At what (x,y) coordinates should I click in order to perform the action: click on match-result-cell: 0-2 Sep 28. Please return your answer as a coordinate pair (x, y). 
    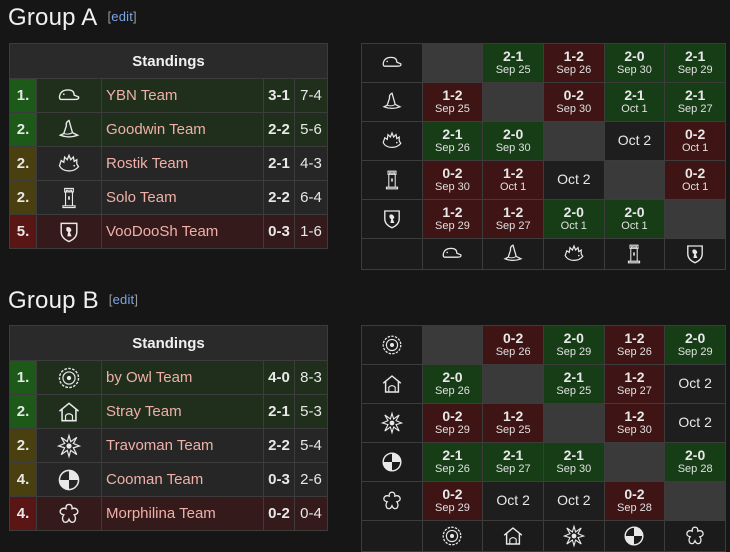
    Looking at the image, I should click on (634, 501).